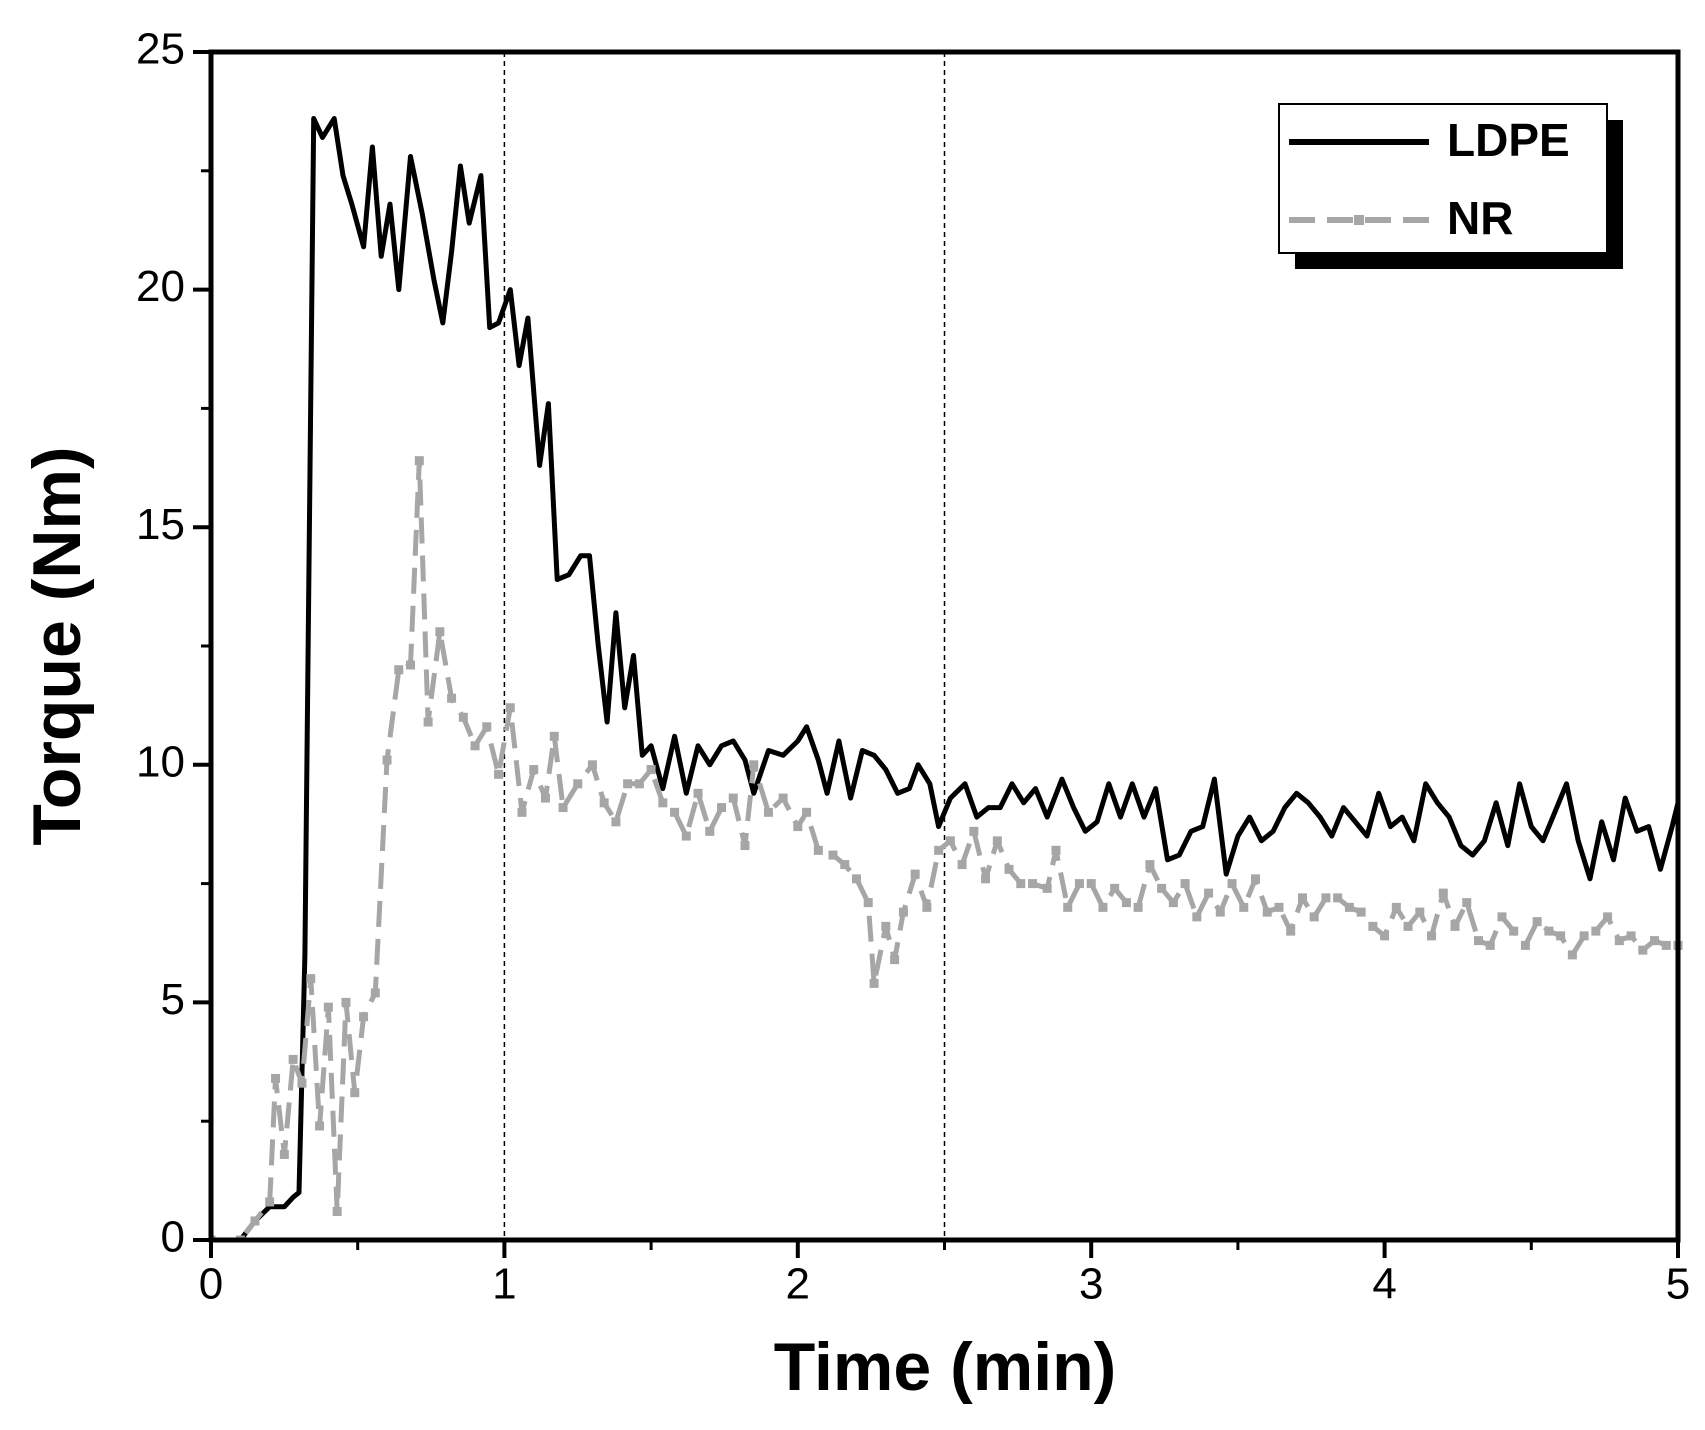  Describe the element at coordinates (1384, 1284) in the screenshot. I see `x-tick-label: 4` at that location.